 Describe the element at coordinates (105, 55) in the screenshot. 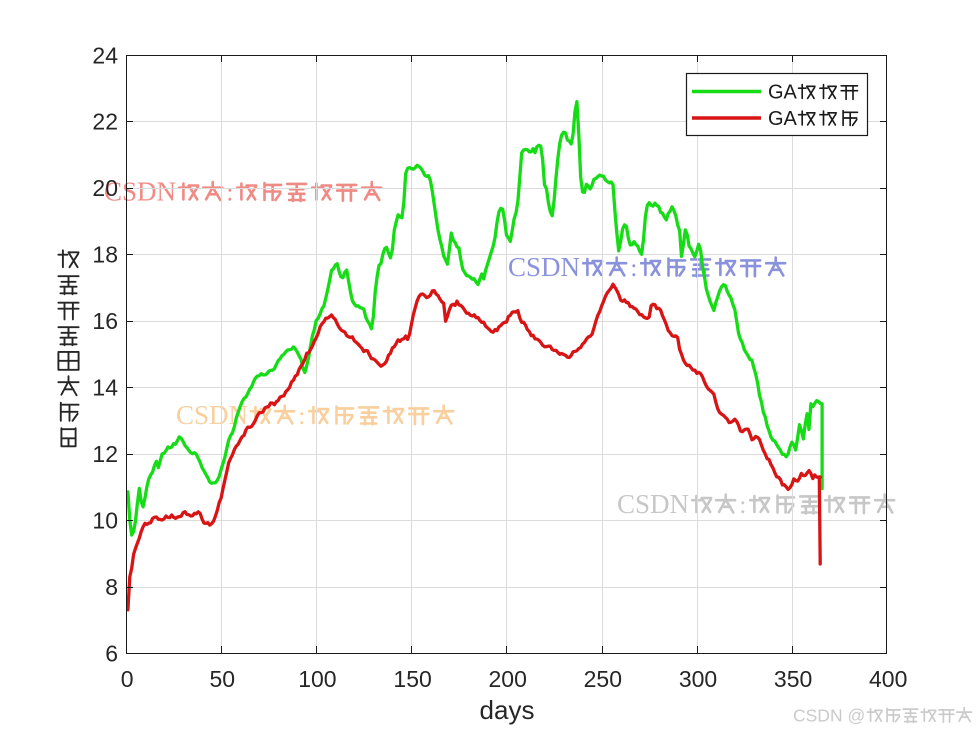

I see `svg-text: 24` at that location.